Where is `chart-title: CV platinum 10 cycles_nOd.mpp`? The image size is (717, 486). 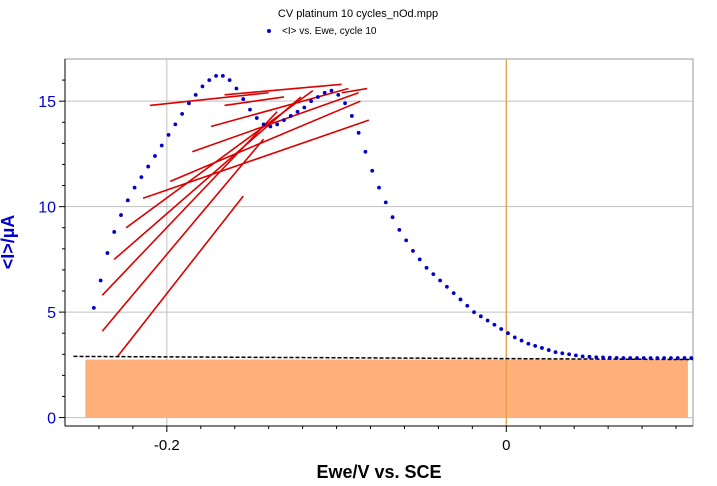
chart-title: CV platinum 10 cycles_nOd.mpp is located at coordinates (358, 14).